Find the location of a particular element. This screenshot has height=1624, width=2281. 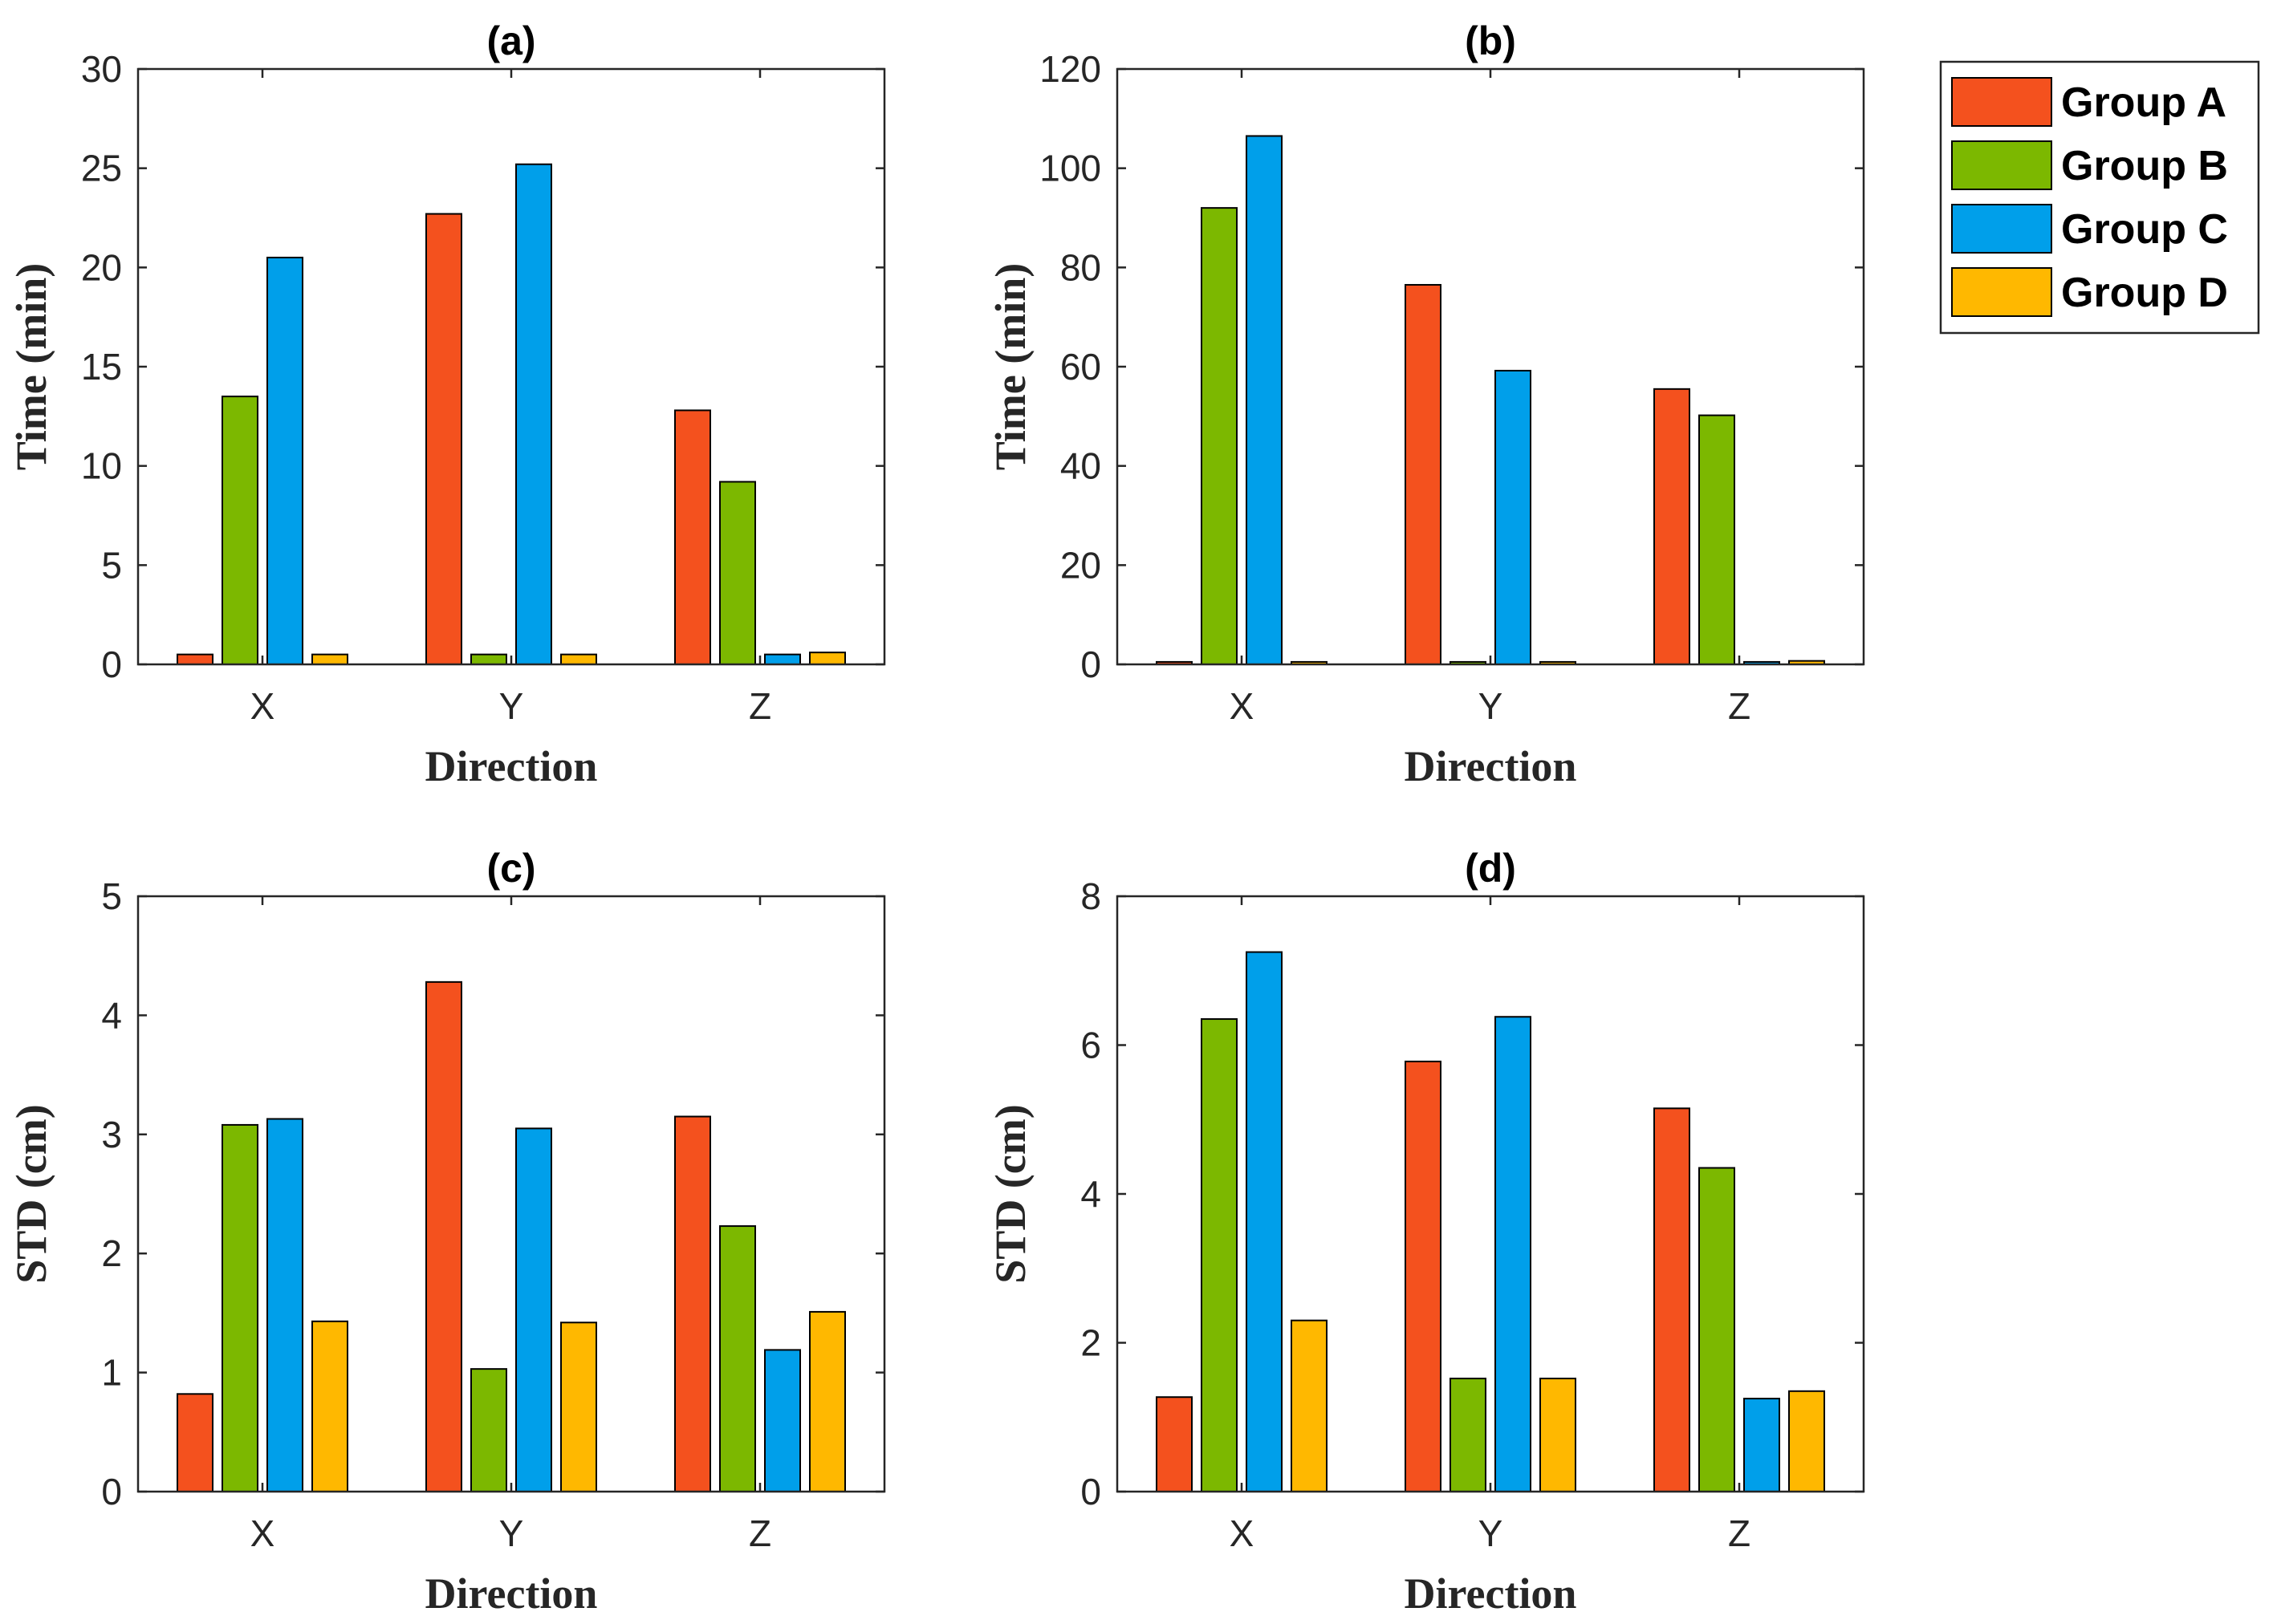

legend: Group A Group B Group C Group D is located at coordinates (2099, 197).